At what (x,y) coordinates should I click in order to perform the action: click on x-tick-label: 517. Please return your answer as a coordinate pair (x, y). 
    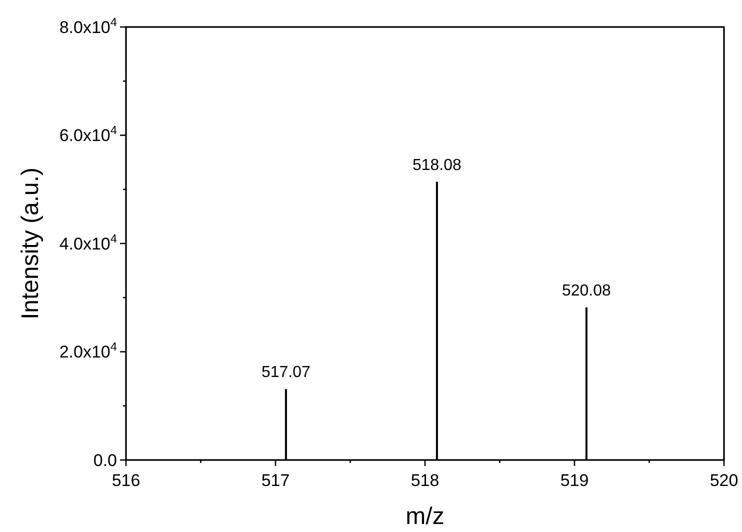
    Looking at the image, I should click on (275, 480).